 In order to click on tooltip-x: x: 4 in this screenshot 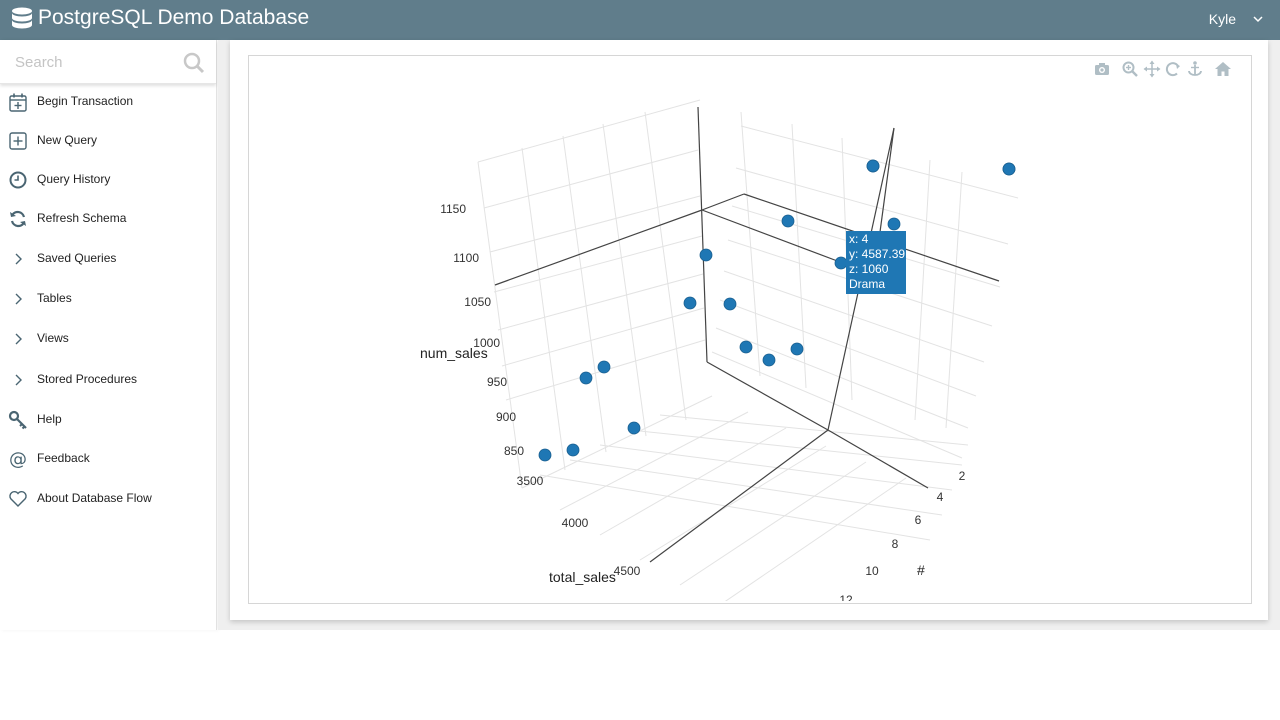, I will do `click(859, 239)`.